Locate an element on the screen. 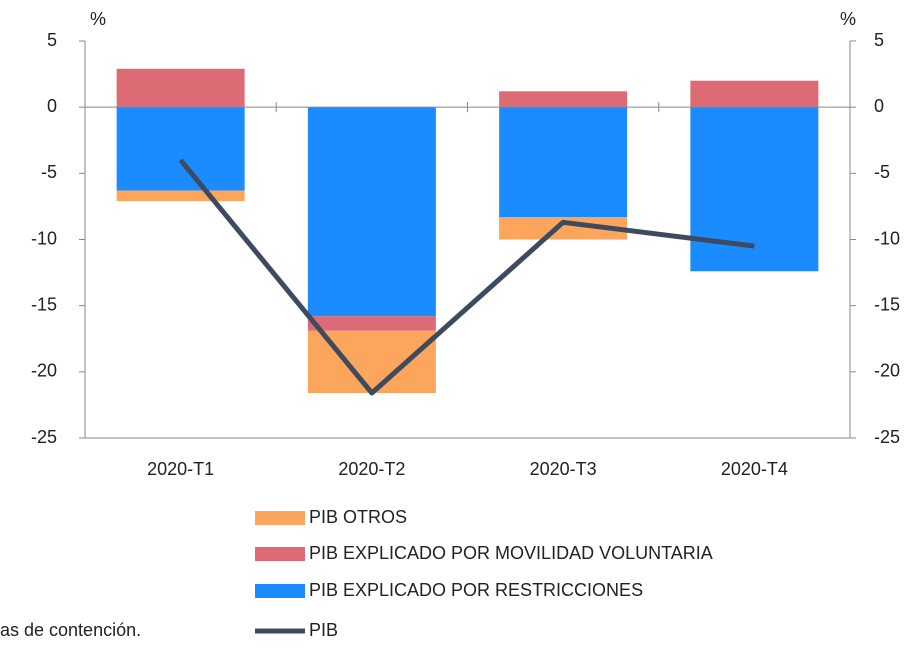  x-tick-label: 2020-T1 is located at coordinates (180, 469).